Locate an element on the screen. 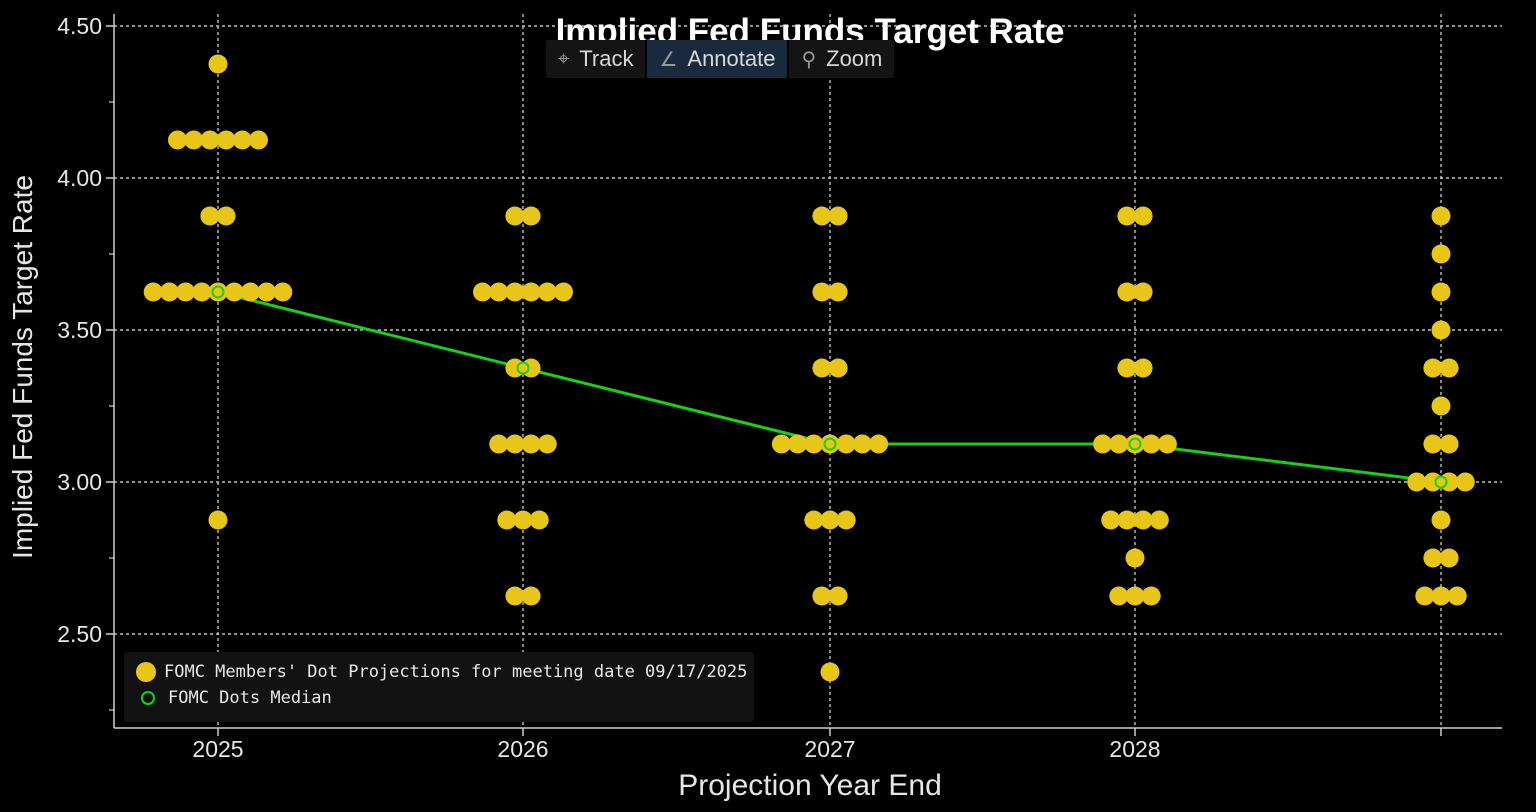  zoom-button: ⚲ Zoom is located at coordinates (841, 59).